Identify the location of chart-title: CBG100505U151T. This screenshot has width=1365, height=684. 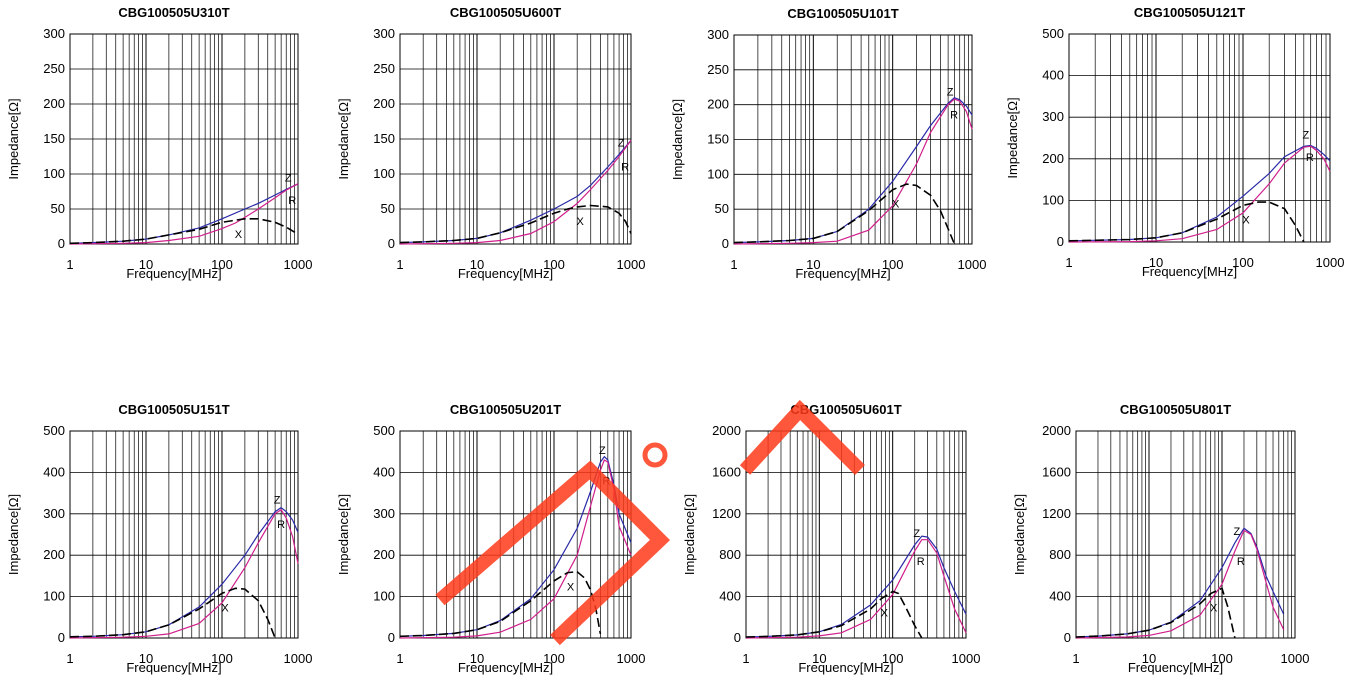
(173, 409).